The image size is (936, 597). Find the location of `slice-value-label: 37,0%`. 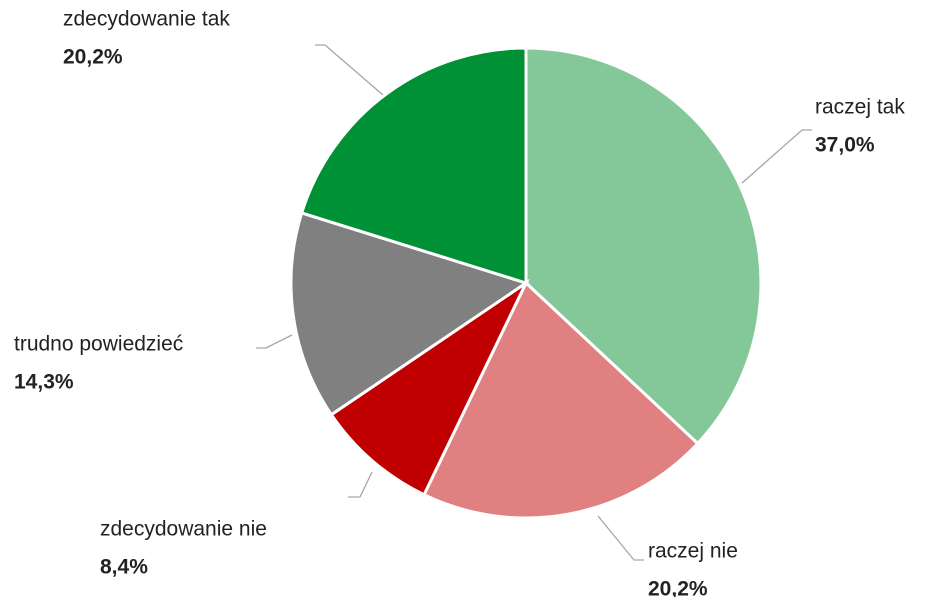

slice-value-label: 37,0% is located at coordinates (845, 145).